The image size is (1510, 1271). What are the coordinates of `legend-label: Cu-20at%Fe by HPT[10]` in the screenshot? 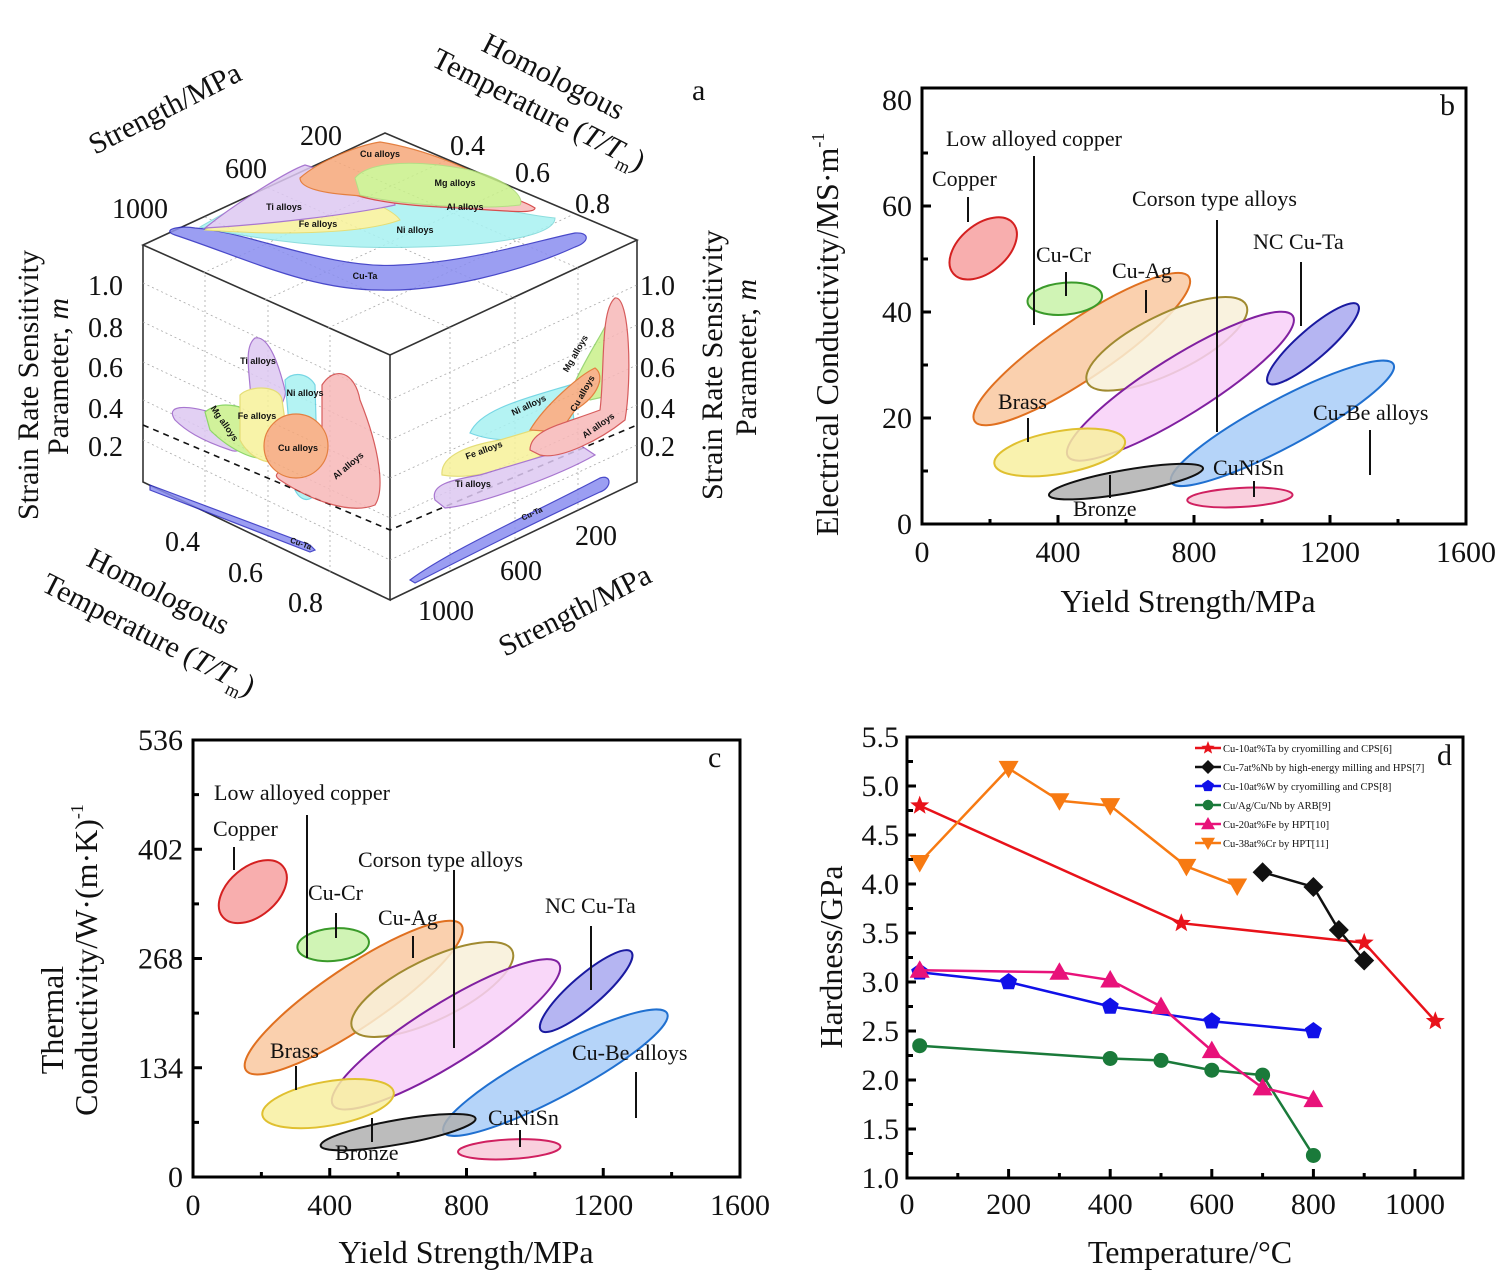 It's located at (1276, 825).